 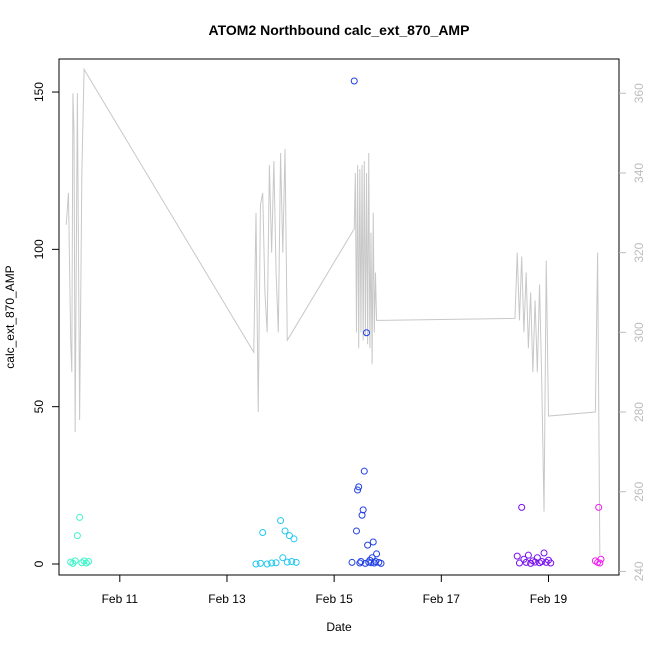 What do you see at coordinates (639, 252) in the screenshot?
I see `y2-tick-label: 320` at bounding box center [639, 252].